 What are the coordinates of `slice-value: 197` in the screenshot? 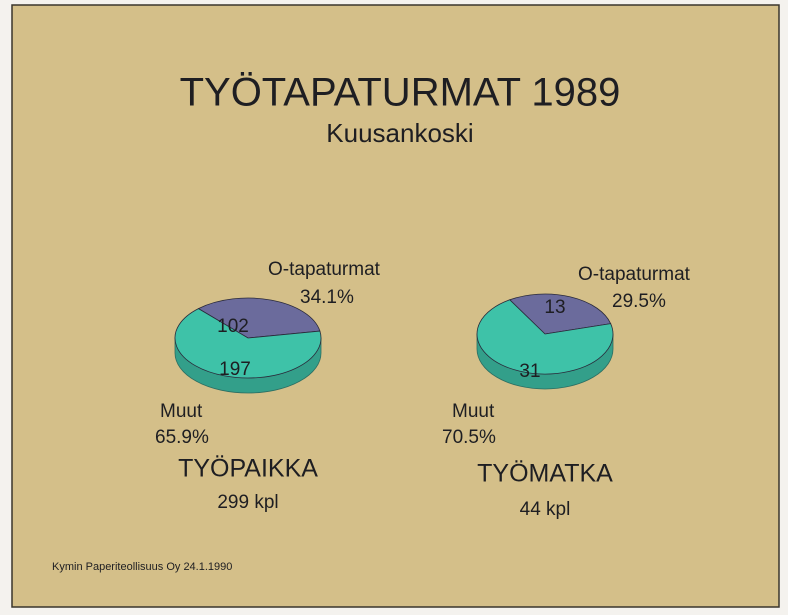 It's located at (235, 369).